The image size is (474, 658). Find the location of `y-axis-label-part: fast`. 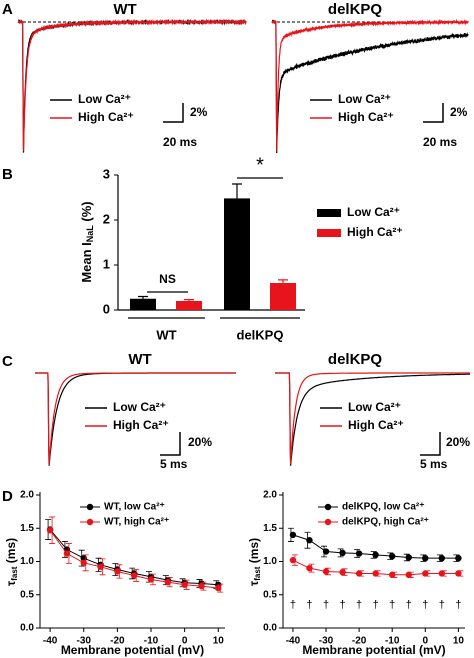

y-axis-label-part: fast is located at coordinates (257, 573).